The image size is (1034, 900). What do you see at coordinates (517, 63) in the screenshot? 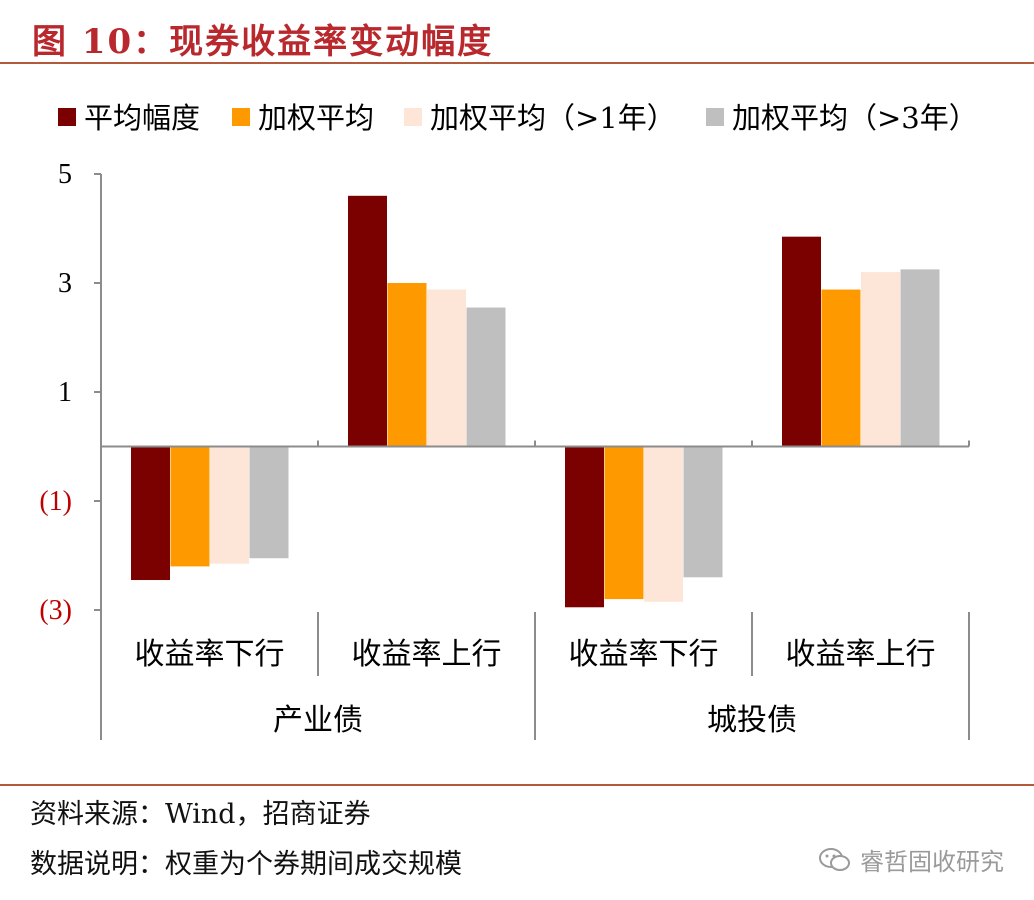
I see `title-divider` at bounding box center [517, 63].